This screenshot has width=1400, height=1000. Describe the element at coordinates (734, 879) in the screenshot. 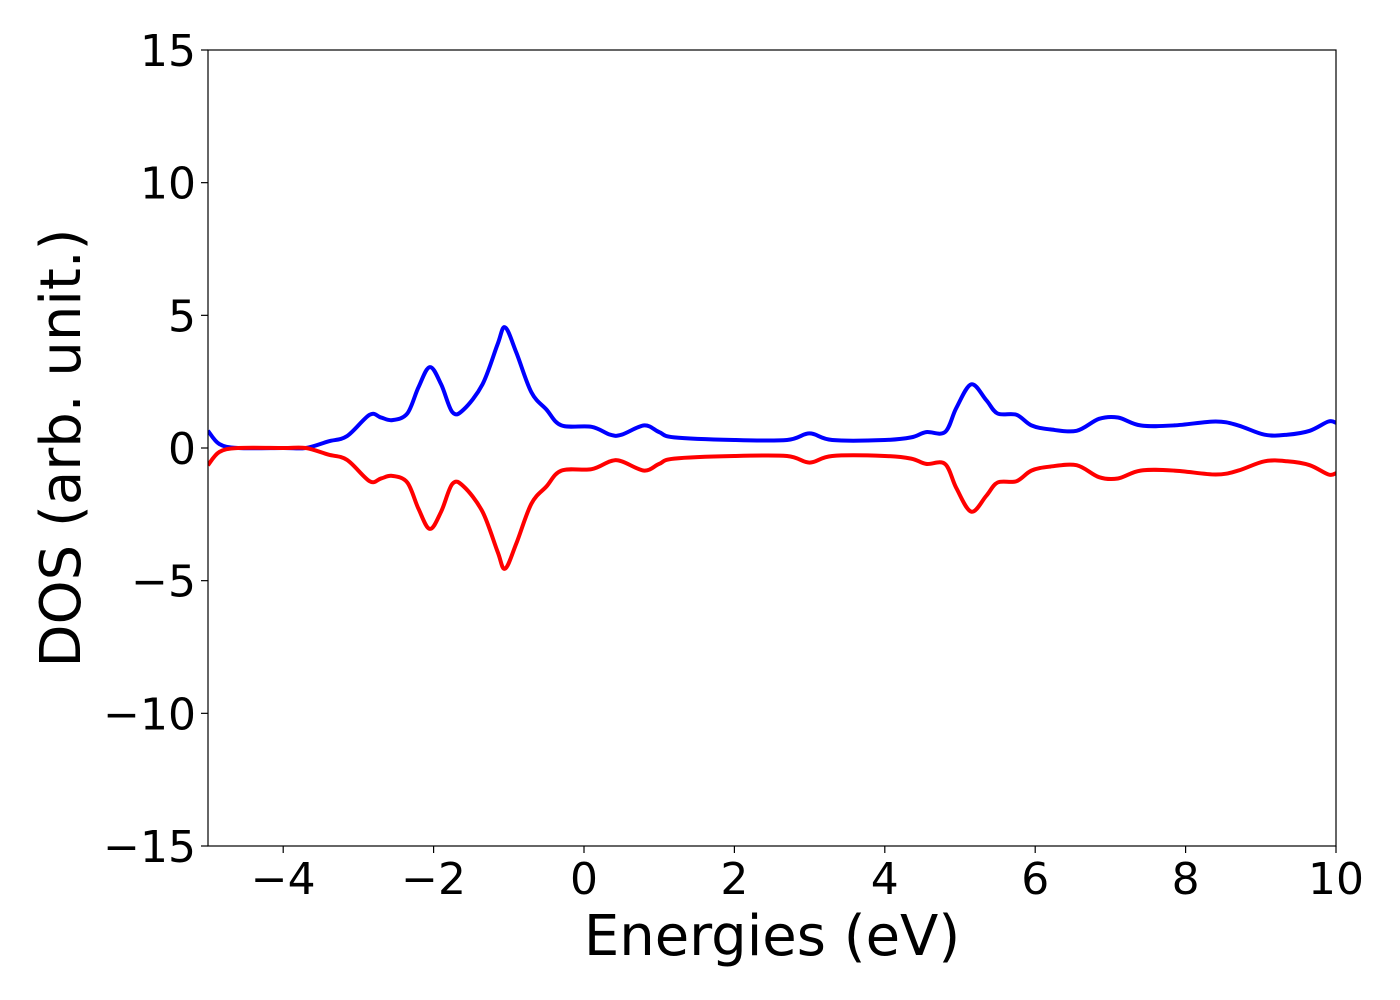

I see `x-tick-label: 2` at that location.